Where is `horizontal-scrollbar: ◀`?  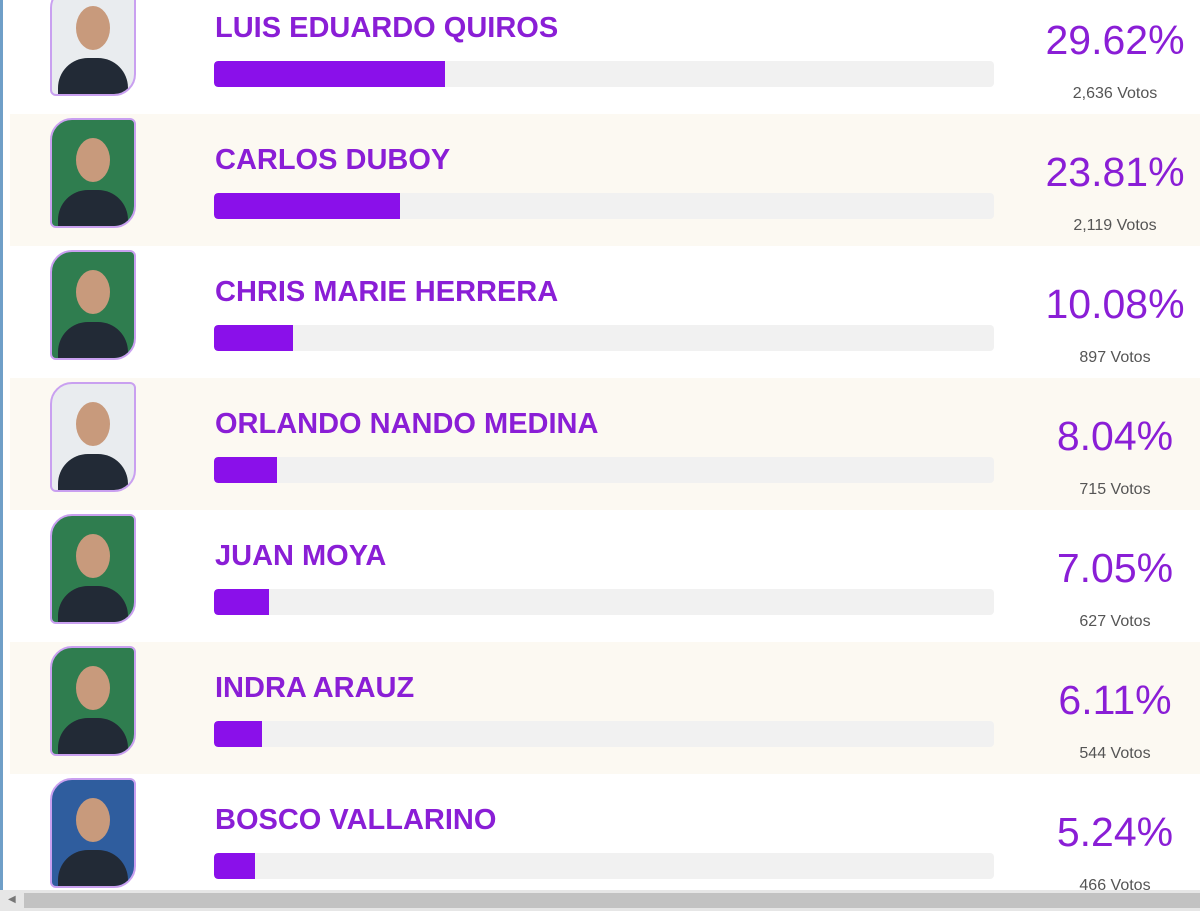
horizontal-scrollbar: ◀ is located at coordinates (600, 900).